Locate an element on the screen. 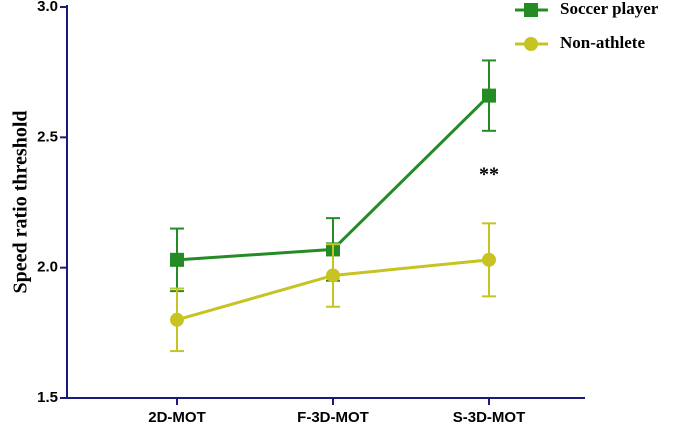 This screenshot has width=685, height=430. legend-label: Soccer player is located at coordinates (609, 9).